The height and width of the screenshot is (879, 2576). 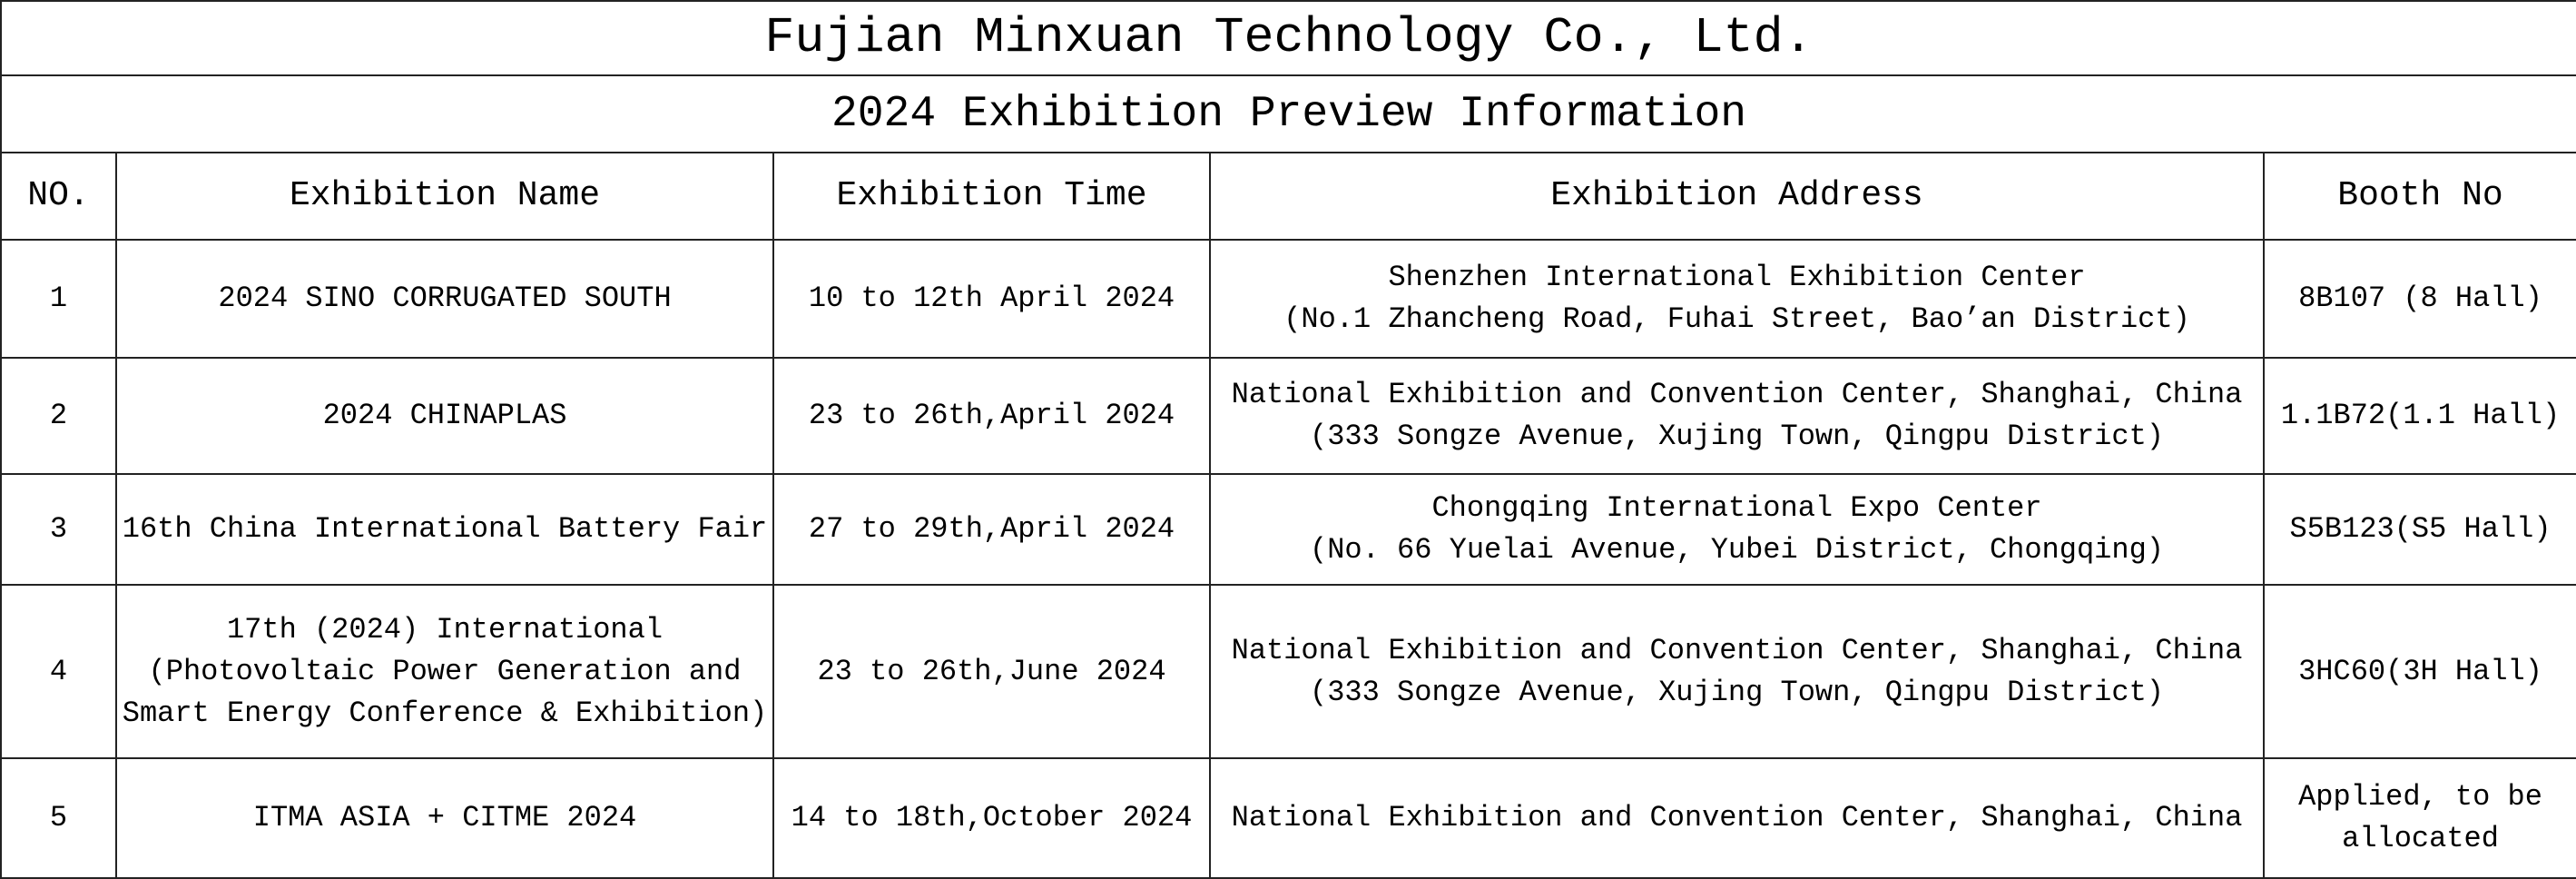 What do you see at coordinates (58, 529) in the screenshot?
I see `cell-no: 3` at bounding box center [58, 529].